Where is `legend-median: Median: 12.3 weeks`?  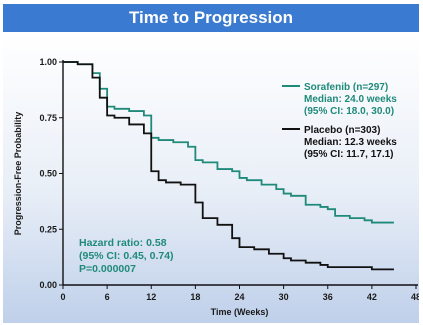 legend-median: Median: 12.3 weeks is located at coordinates (350, 142).